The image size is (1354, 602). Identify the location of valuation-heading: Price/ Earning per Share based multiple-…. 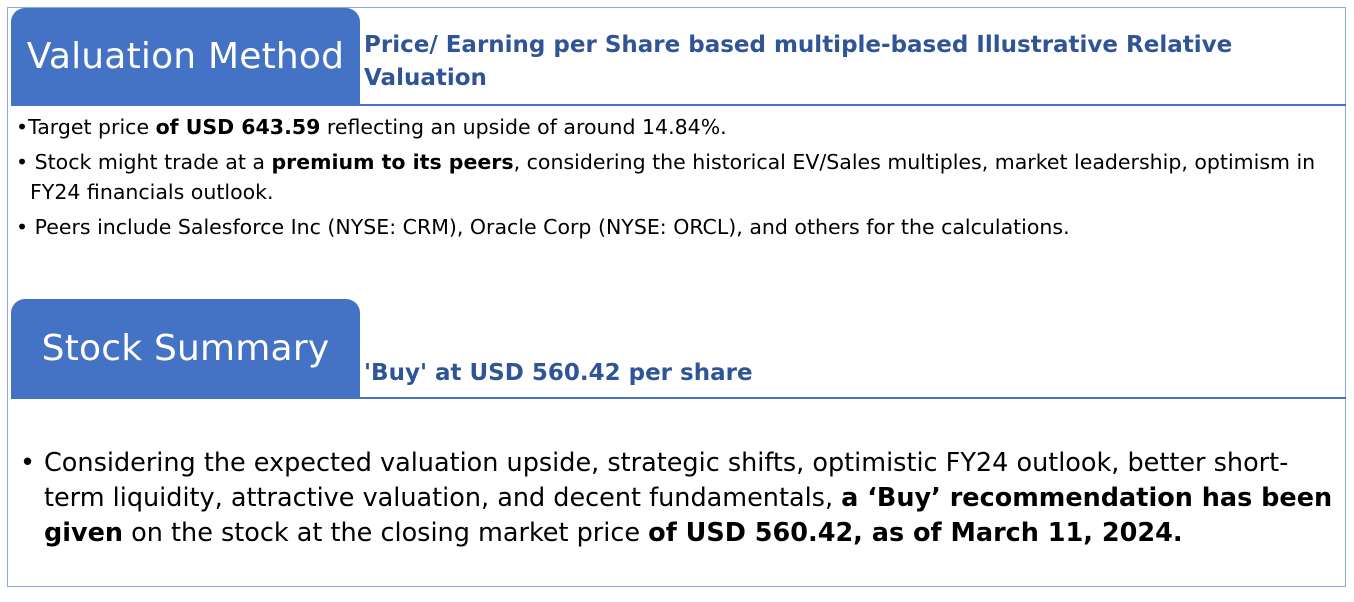
(798, 61).